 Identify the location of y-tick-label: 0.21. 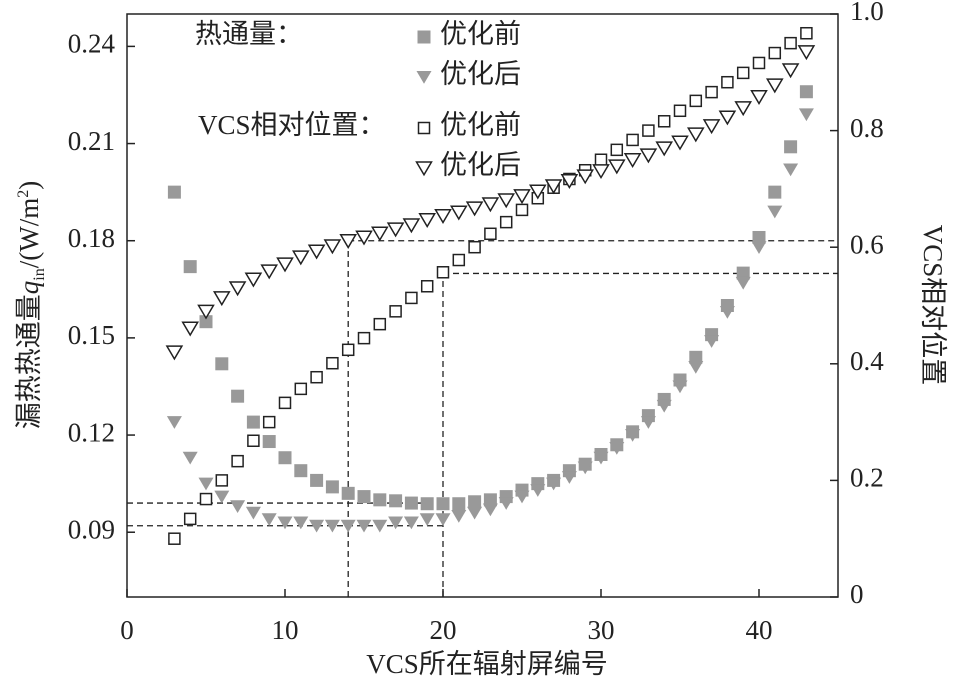
(91, 141).